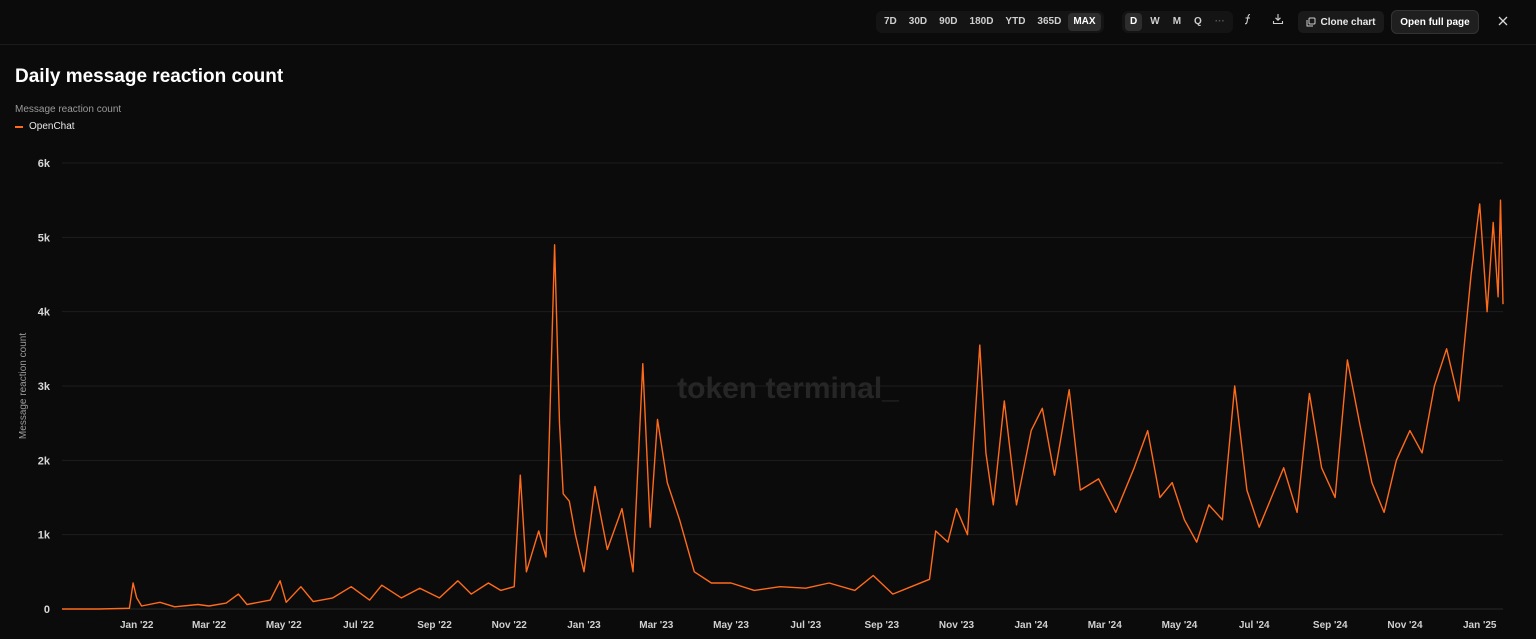 This screenshot has width=1536, height=639. What do you see at coordinates (510, 625) in the screenshot?
I see `x-tick-label: Nov '22` at bounding box center [510, 625].